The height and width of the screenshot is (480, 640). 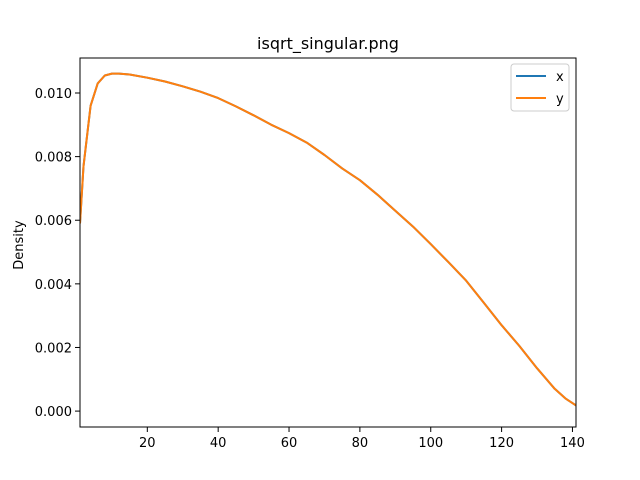 I want to click on y-axis-label: Density, so click(x=19, y=245).